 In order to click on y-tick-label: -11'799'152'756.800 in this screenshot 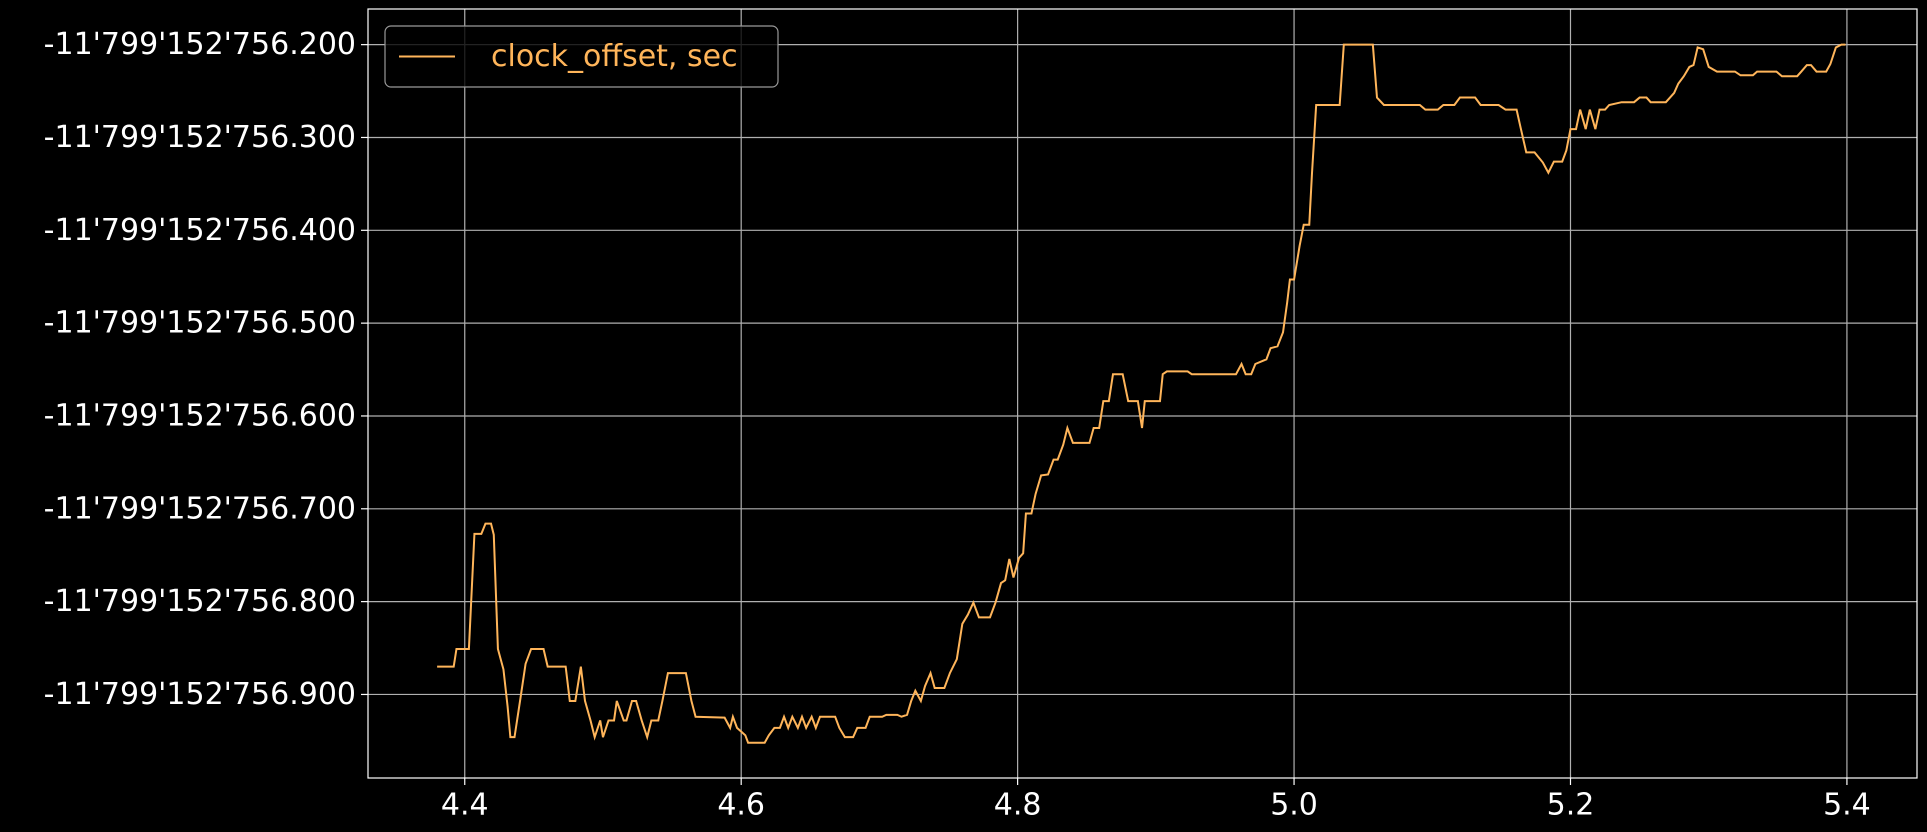, I will do `click(200, 601)`.